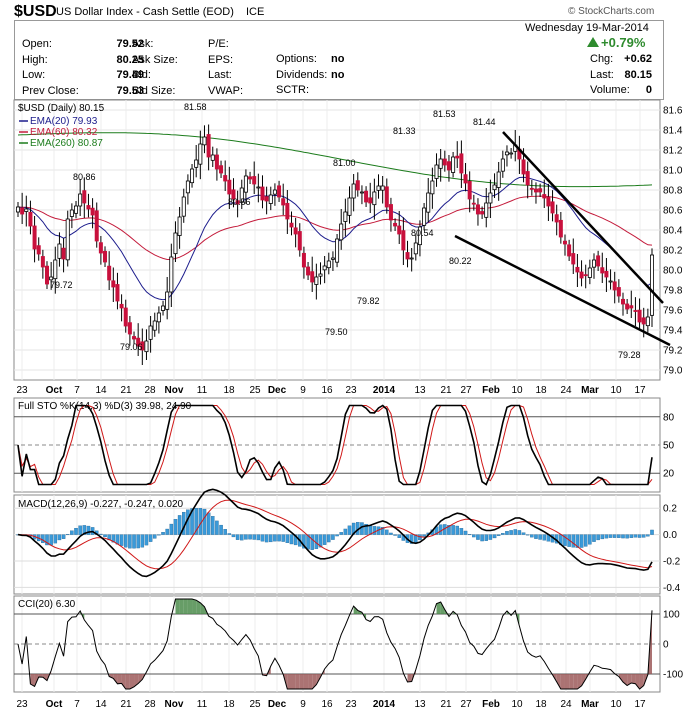  What do you see at coordinates (277, 704) in the screenshot?
I see `x-tick-label: Dec` at bounding box center [277, 704].